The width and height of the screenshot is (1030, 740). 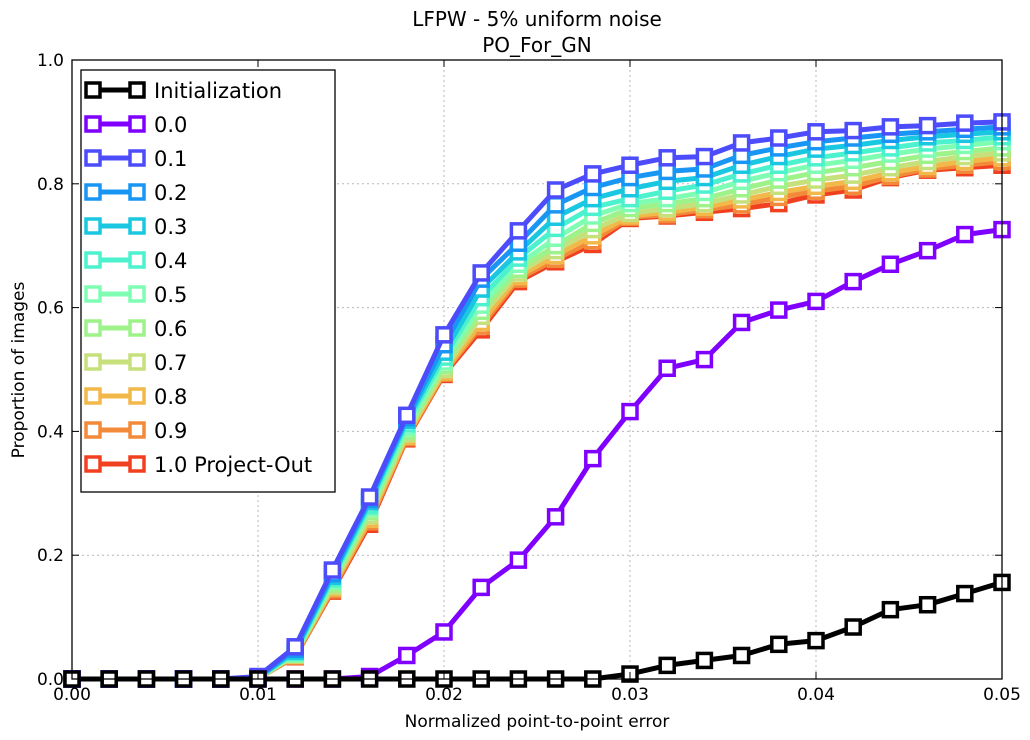 I want to click on legend-item: 0.6, so click(x=135, y=329).